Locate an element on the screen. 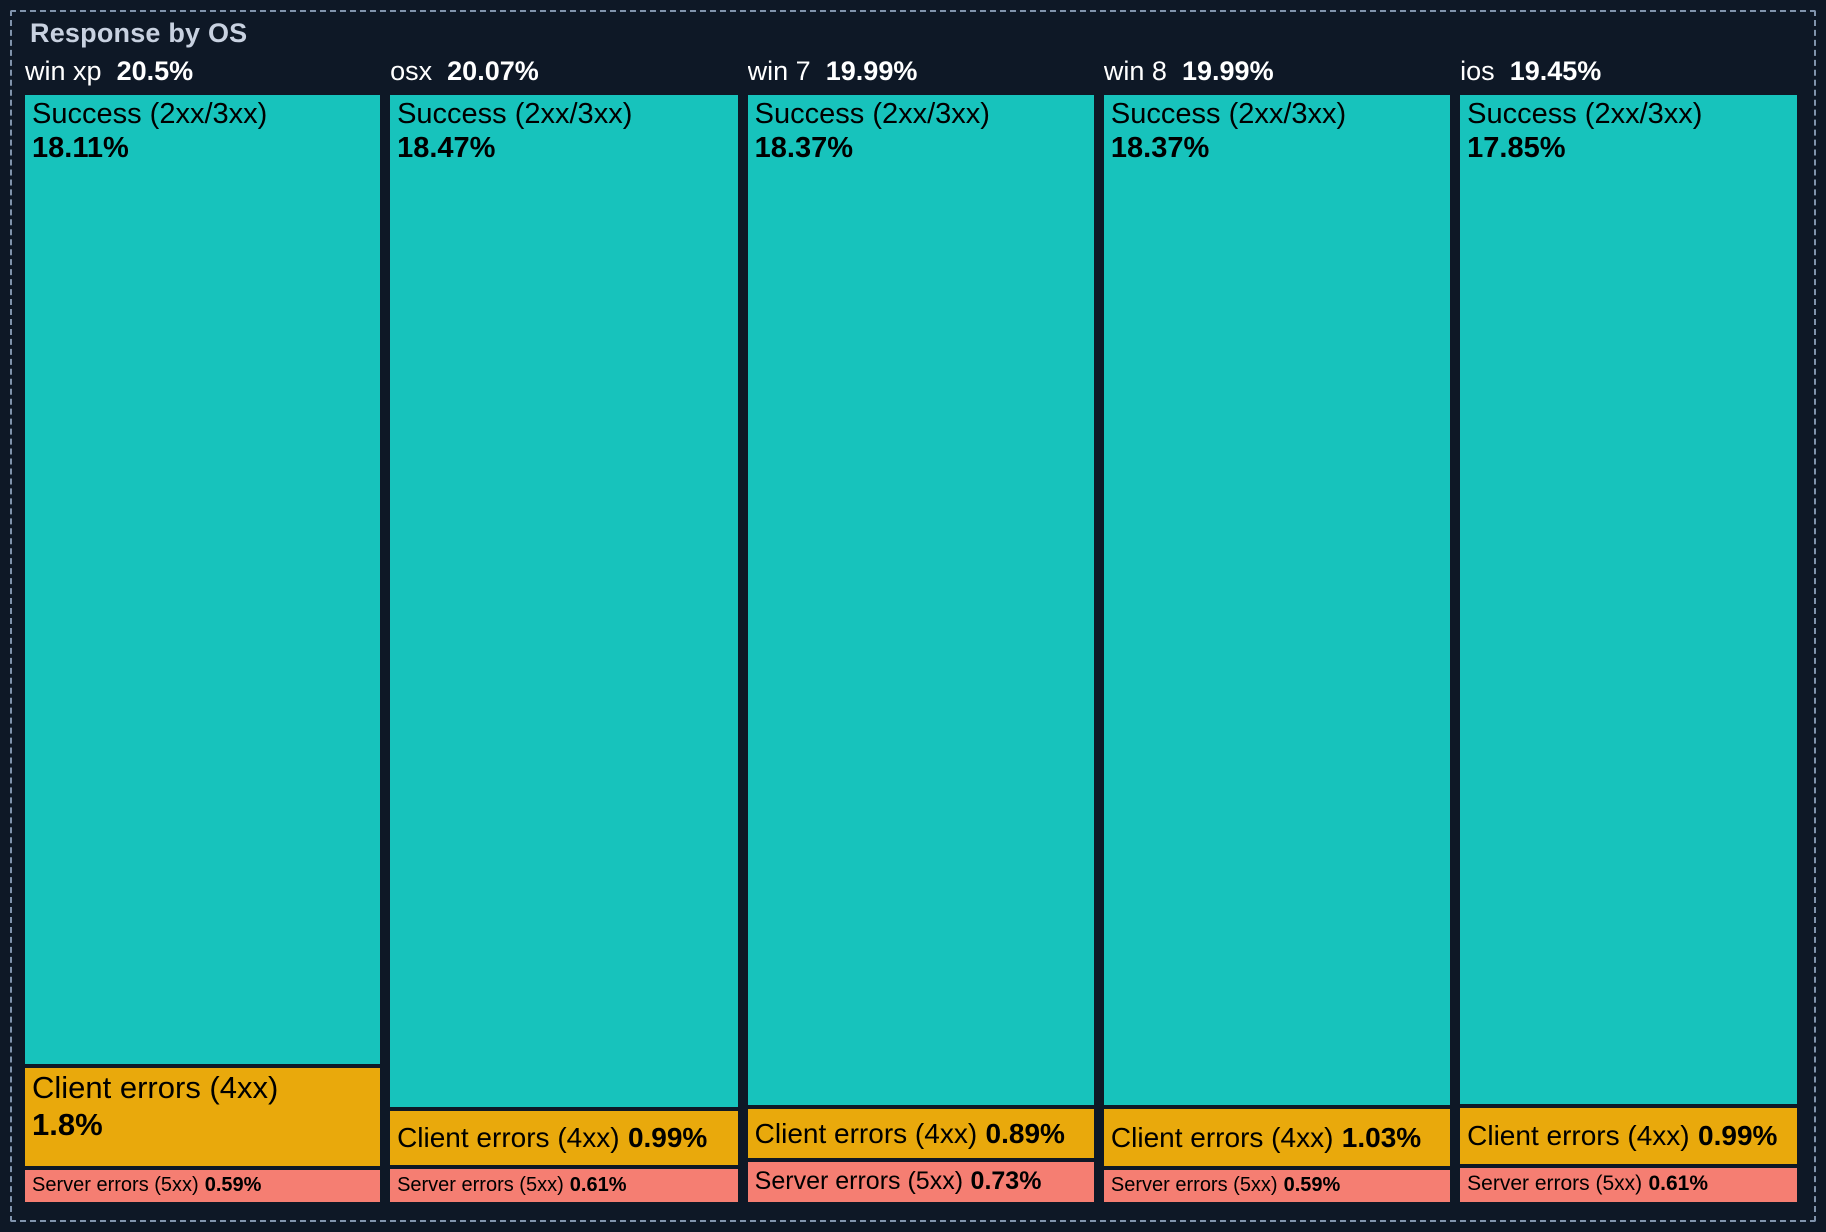  segment-value: 0.89% is located at coordinates (1025, 1133).